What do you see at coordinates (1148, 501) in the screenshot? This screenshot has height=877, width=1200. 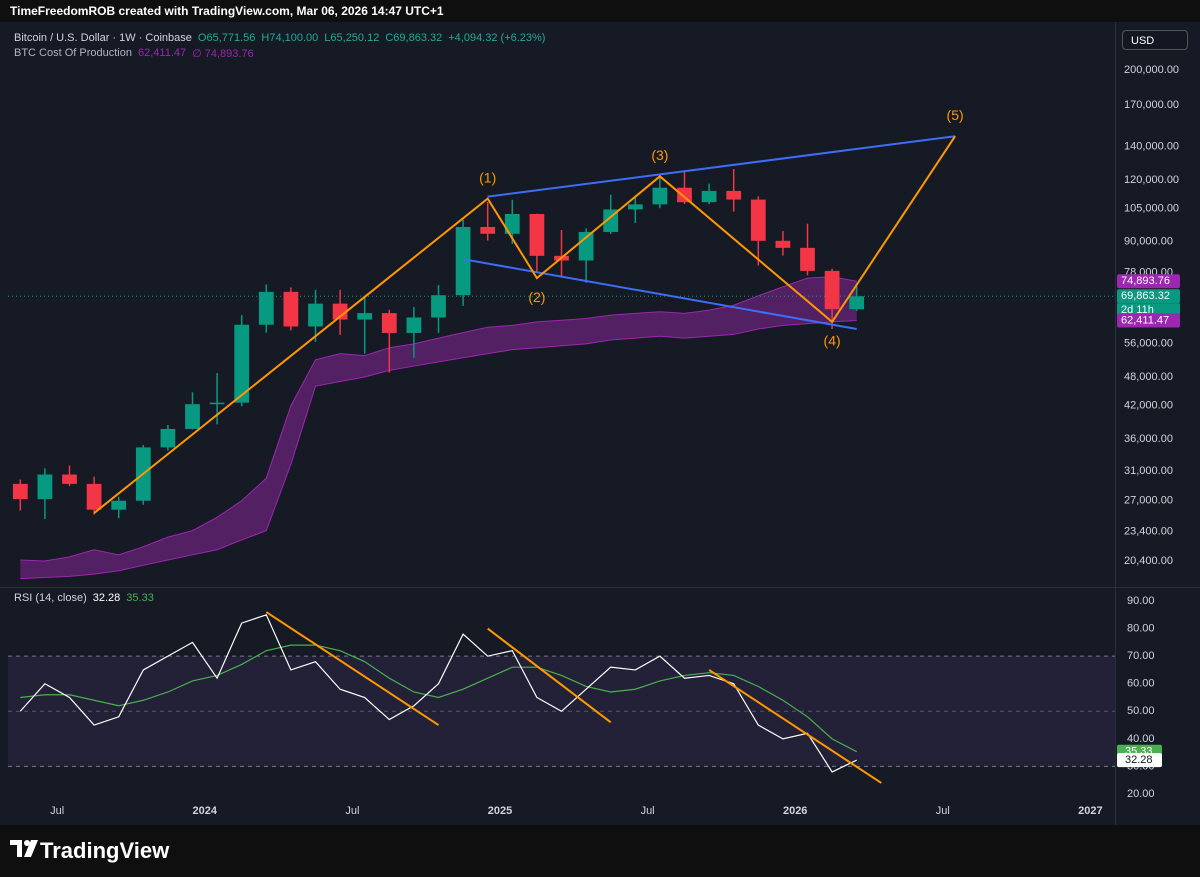 I see `y-tick-label: 27,000.00` at bounding box center [1148, 501].